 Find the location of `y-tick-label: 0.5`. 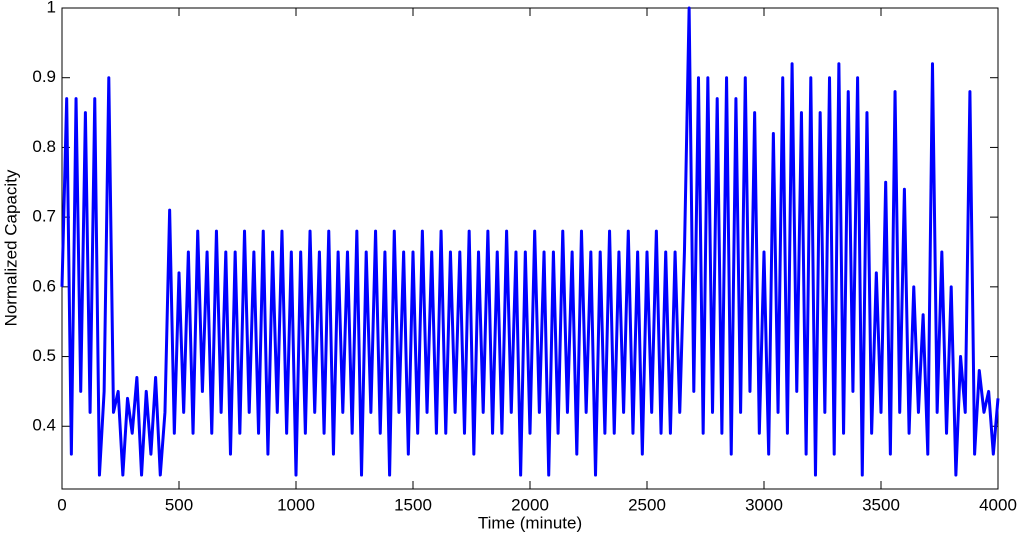

y-tick-label: 0.5 is located at coordinates (44, 355).